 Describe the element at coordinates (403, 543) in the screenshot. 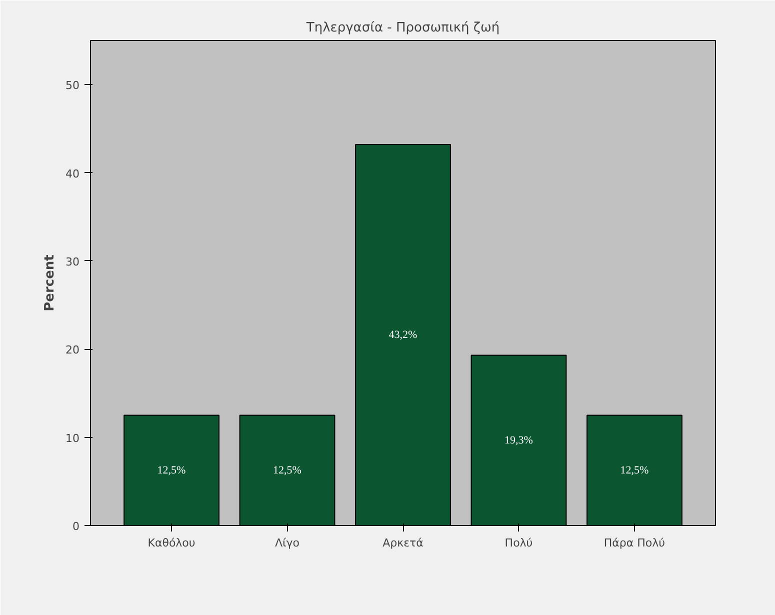

I see `x-tick-label: Αρκετά` at that location.